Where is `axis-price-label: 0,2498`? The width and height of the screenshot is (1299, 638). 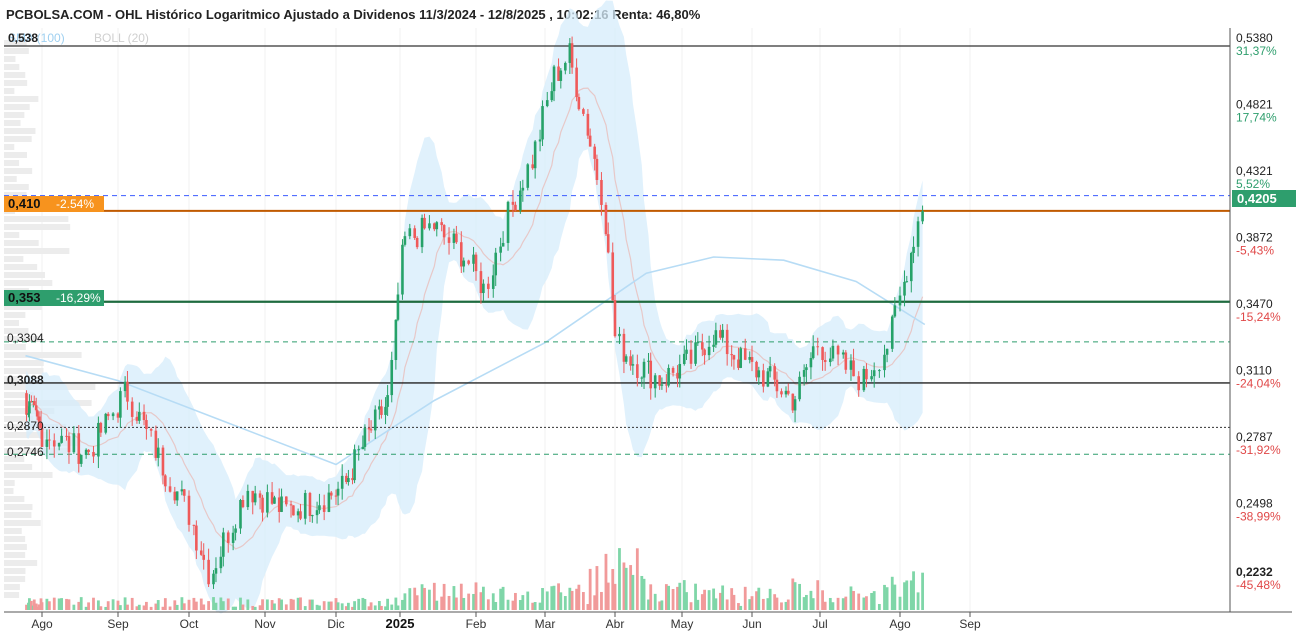
axis-price-label: 0,2498 is located at coordinates (1254, 504).